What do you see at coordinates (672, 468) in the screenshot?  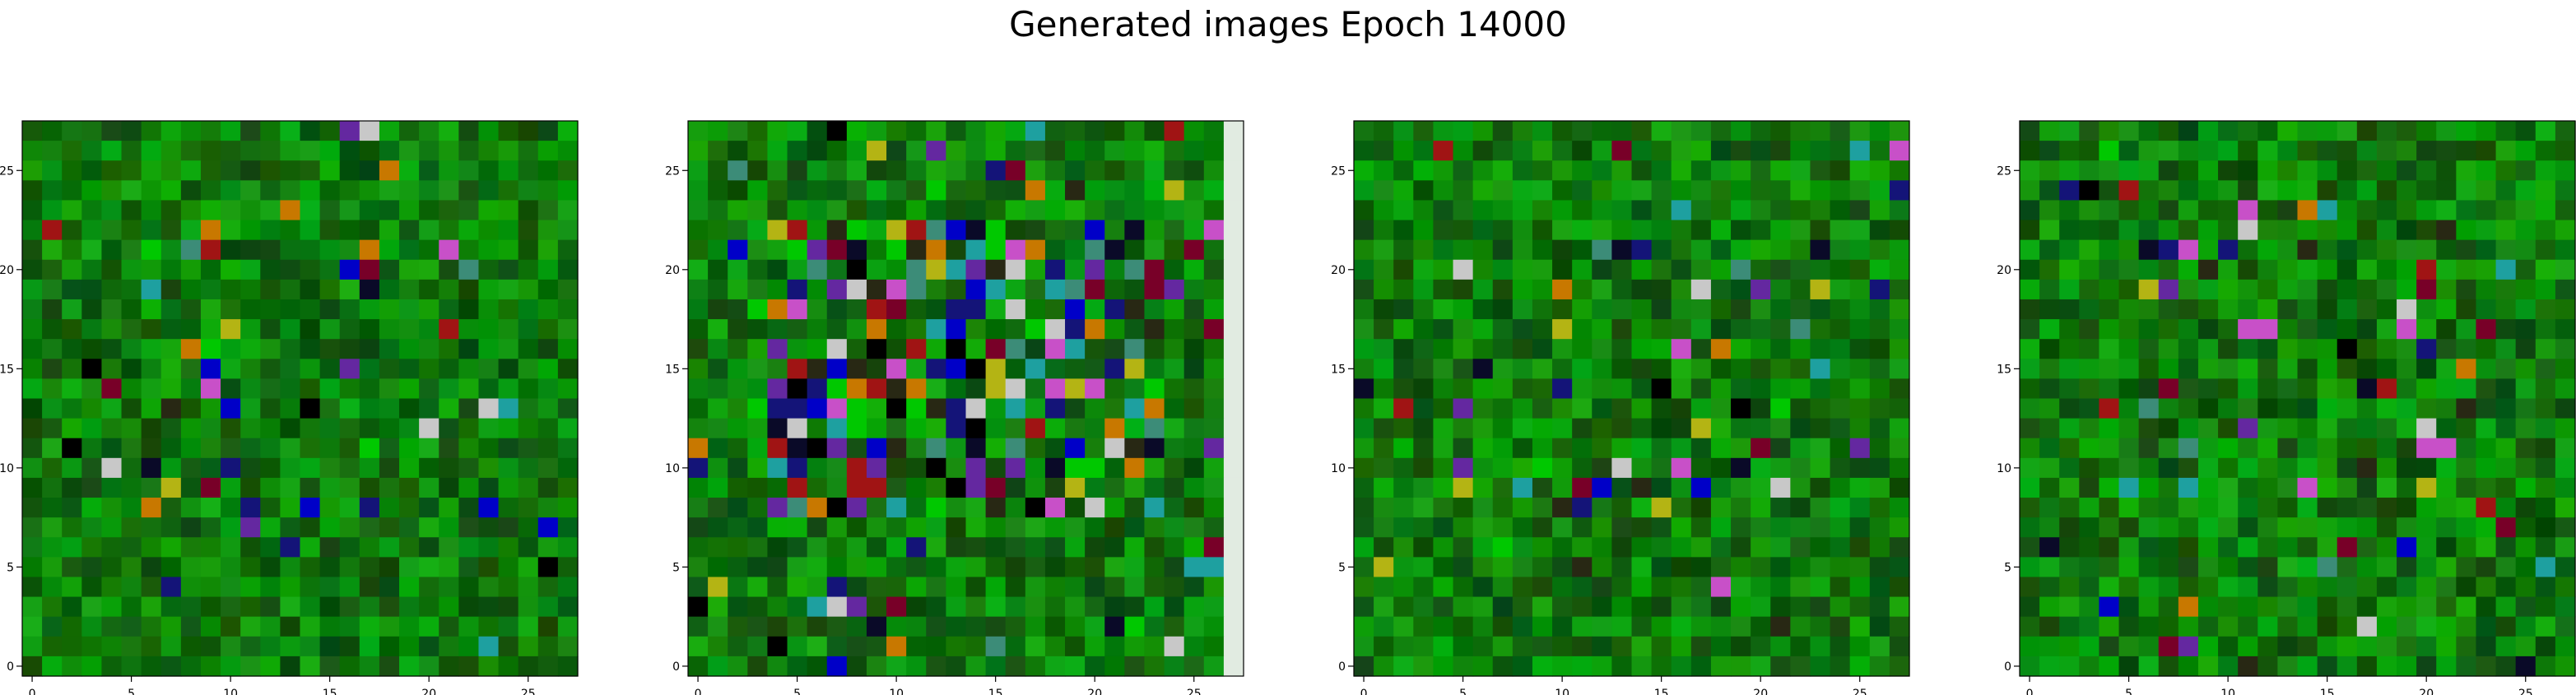 I see `y-tick-label: 10` at bounding box center [672, 468].